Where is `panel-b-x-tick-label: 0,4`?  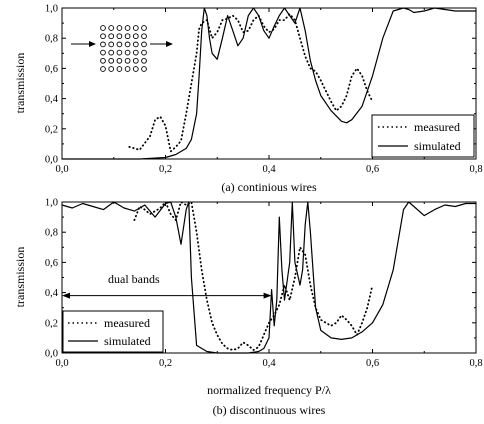 panel-b-x-tick-label: 0,4 is located at coordinates (269, 363).